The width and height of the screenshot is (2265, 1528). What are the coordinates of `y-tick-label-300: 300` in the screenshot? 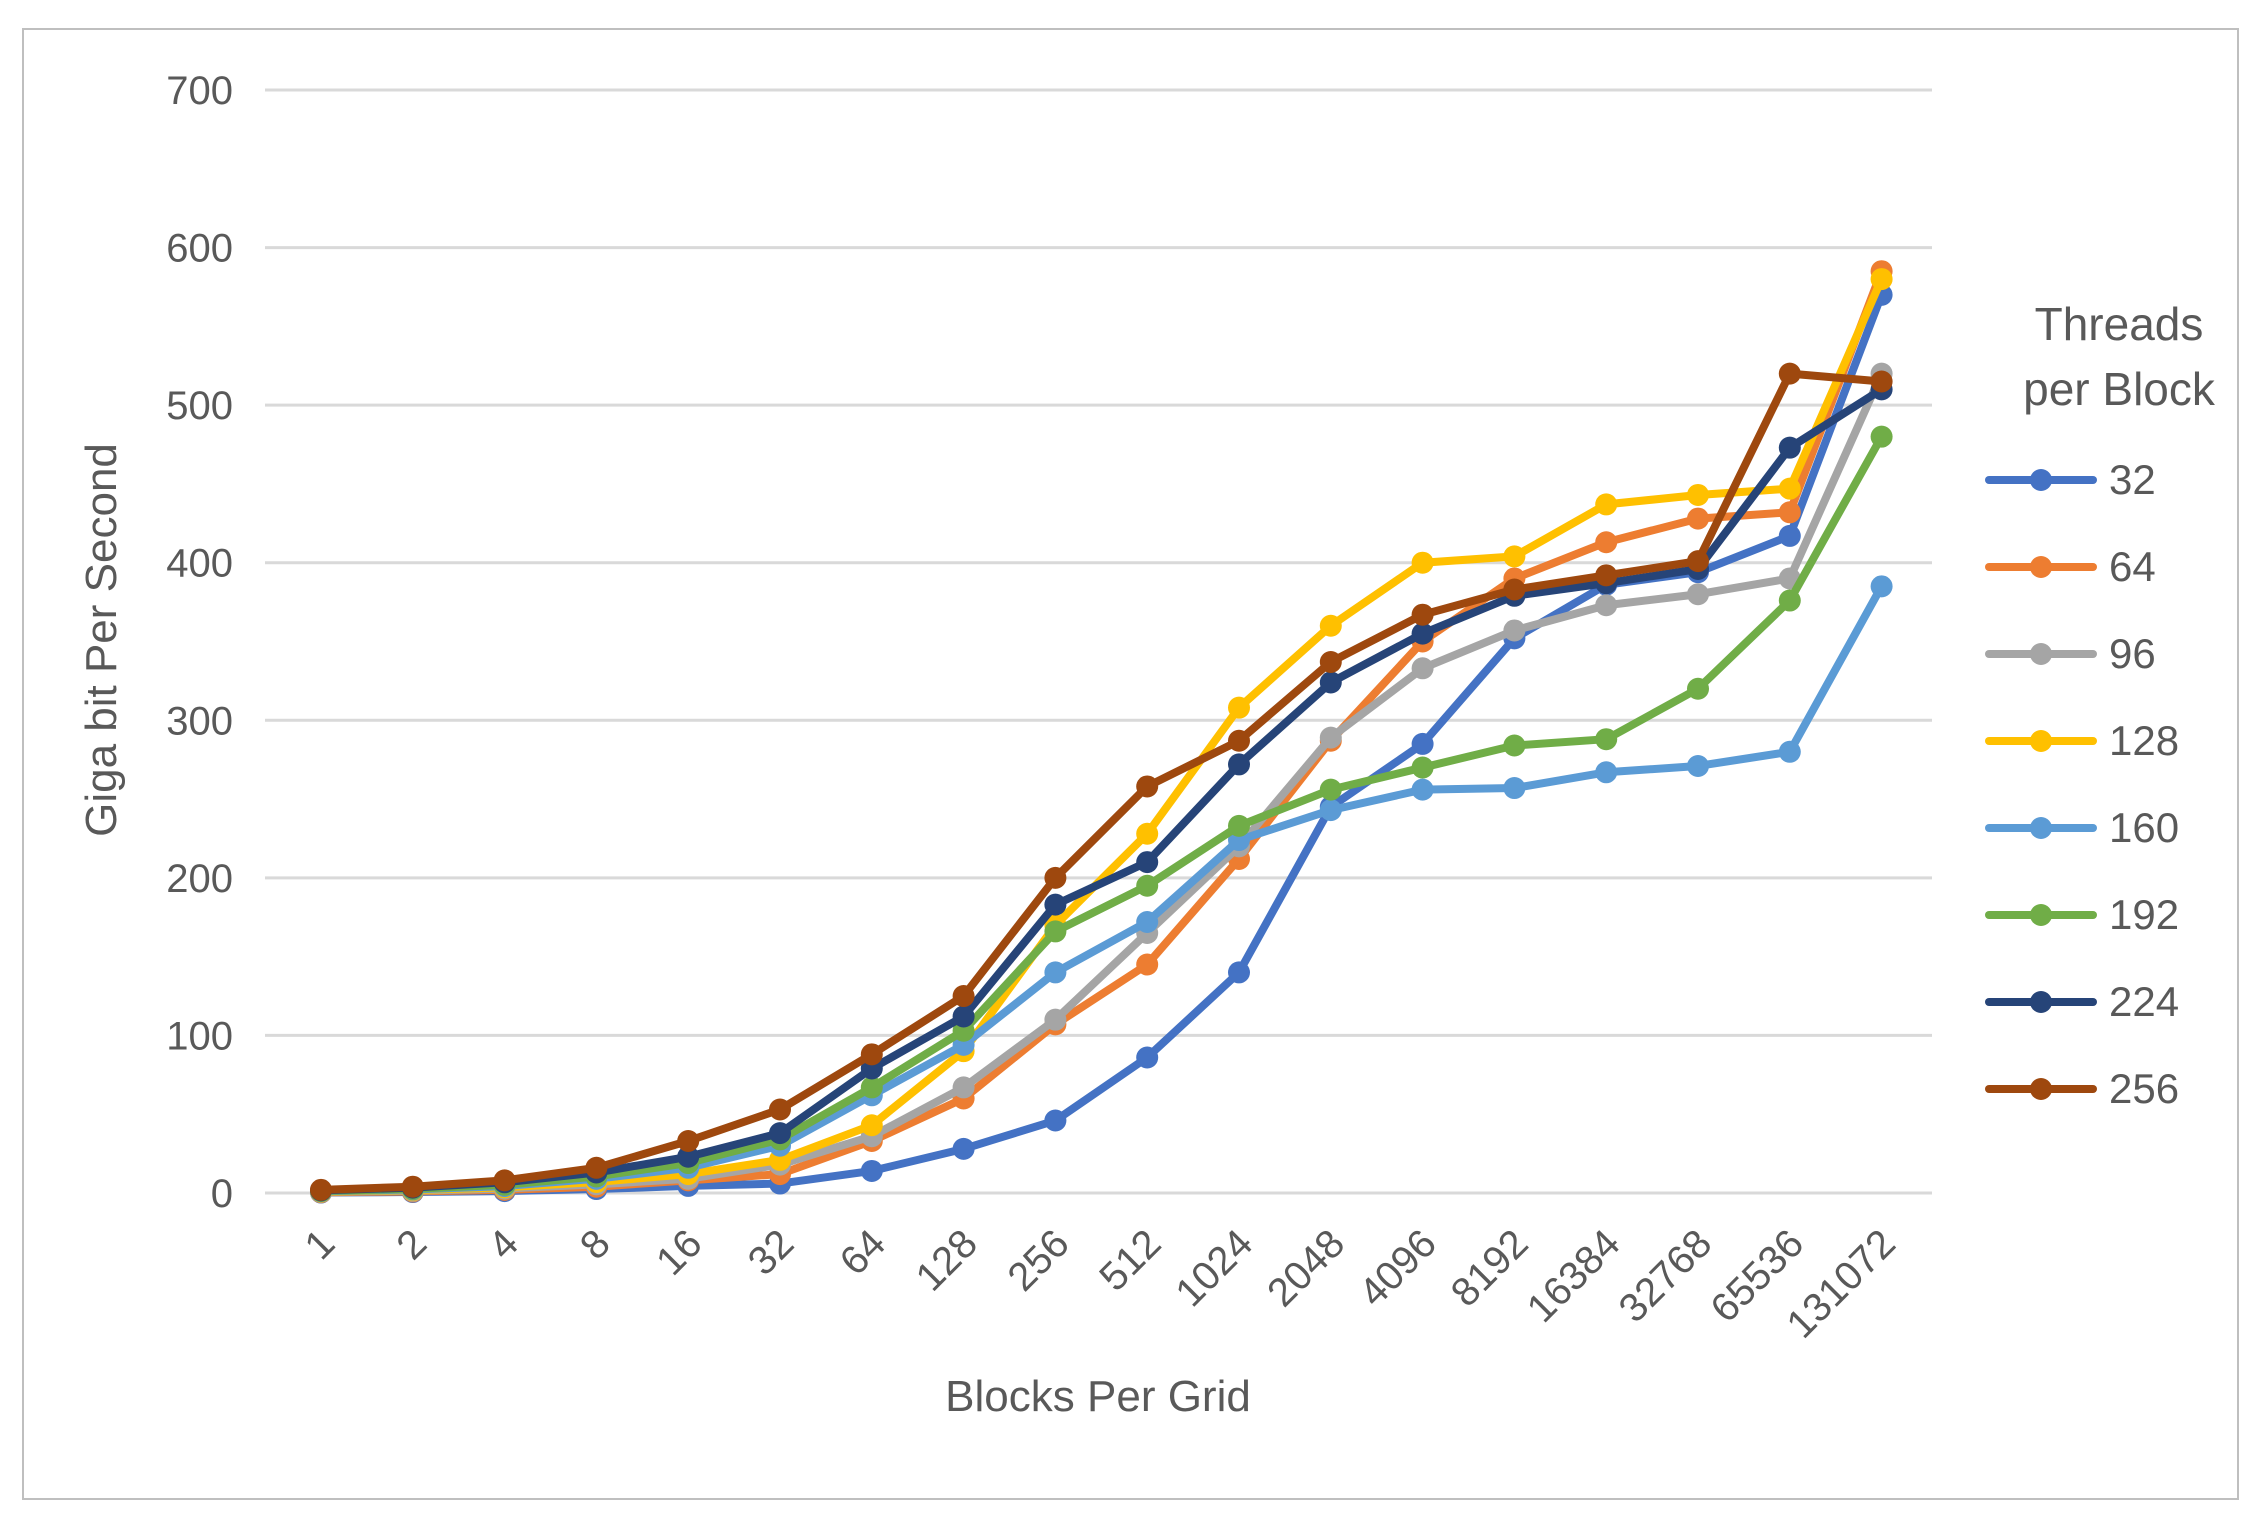 It's located at (199, 721).